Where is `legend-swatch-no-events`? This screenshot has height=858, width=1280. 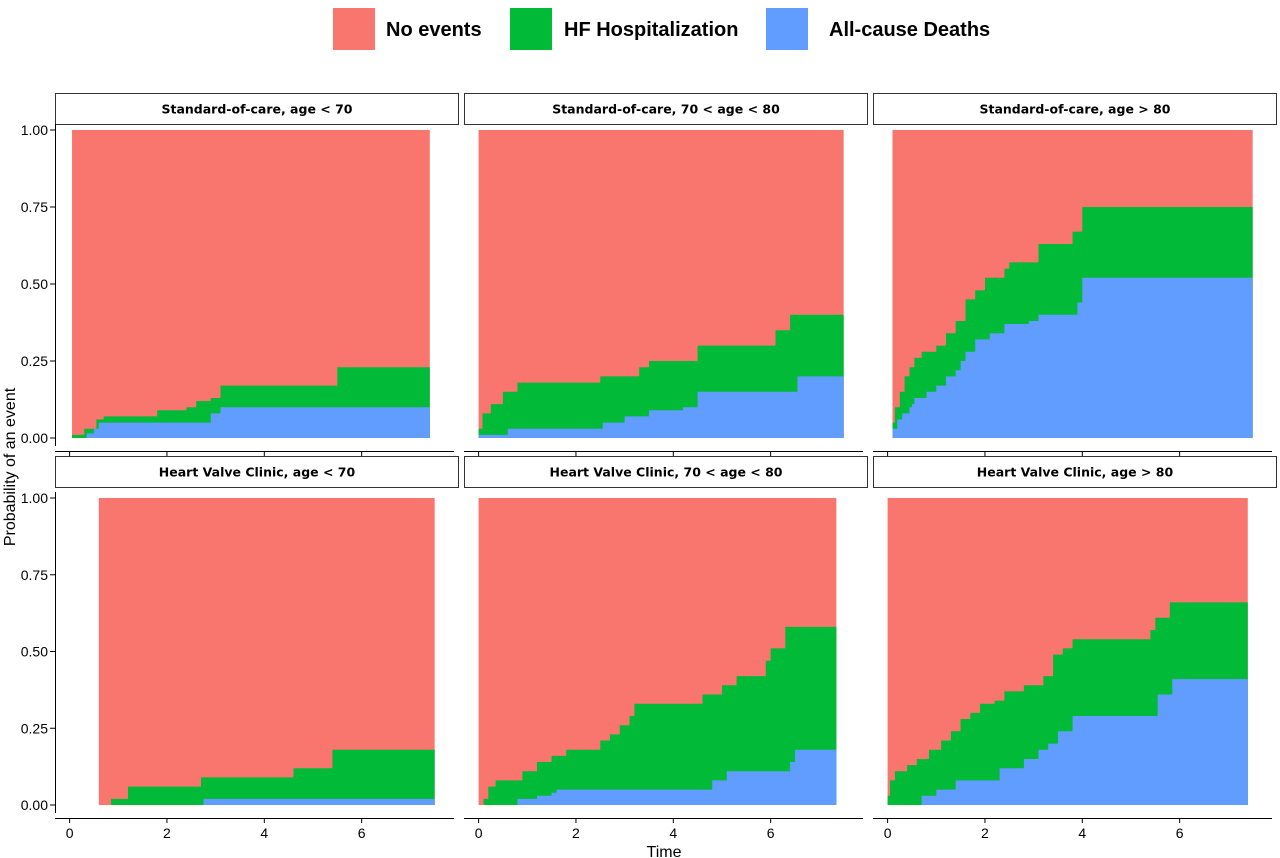
legend-swatch-no-events is located at coordinates (354, 29).